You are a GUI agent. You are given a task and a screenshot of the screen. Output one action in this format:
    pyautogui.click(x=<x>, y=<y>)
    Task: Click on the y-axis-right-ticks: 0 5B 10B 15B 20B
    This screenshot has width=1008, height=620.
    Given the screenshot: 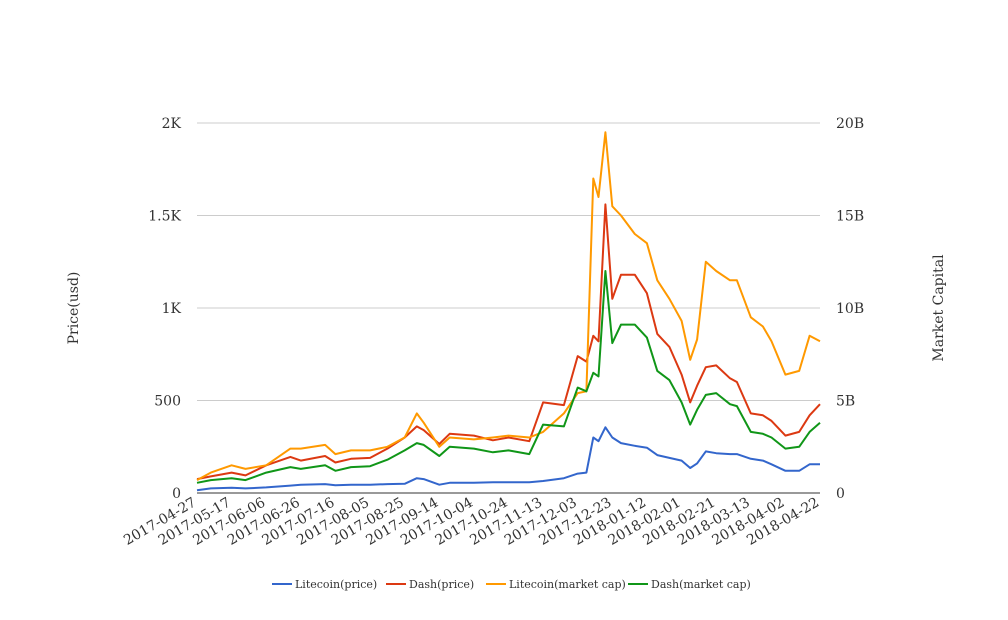 What is the action you would take?
    pyautogui.click(x=850, y=309)
    